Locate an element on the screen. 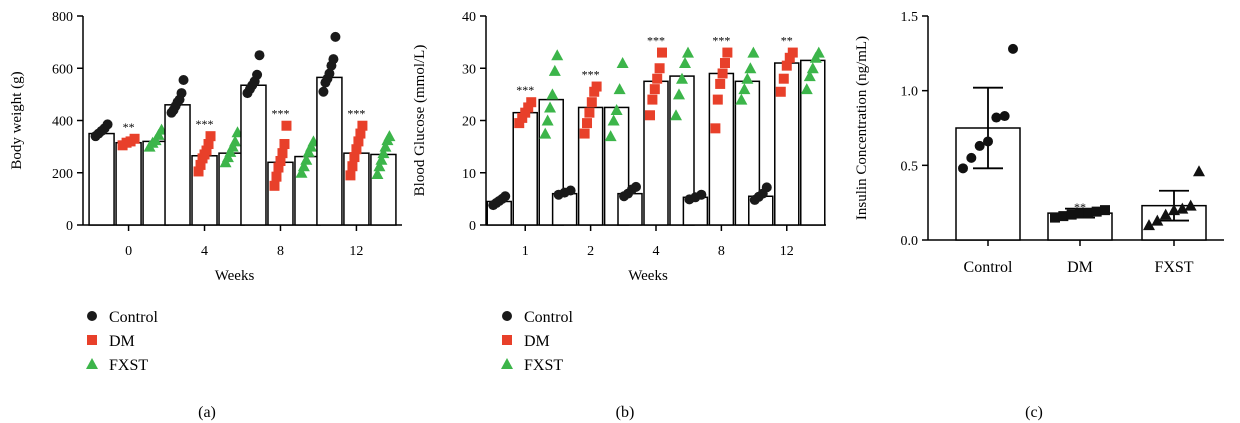  x-tick-label: 2 is located at coordinates (590, 251).